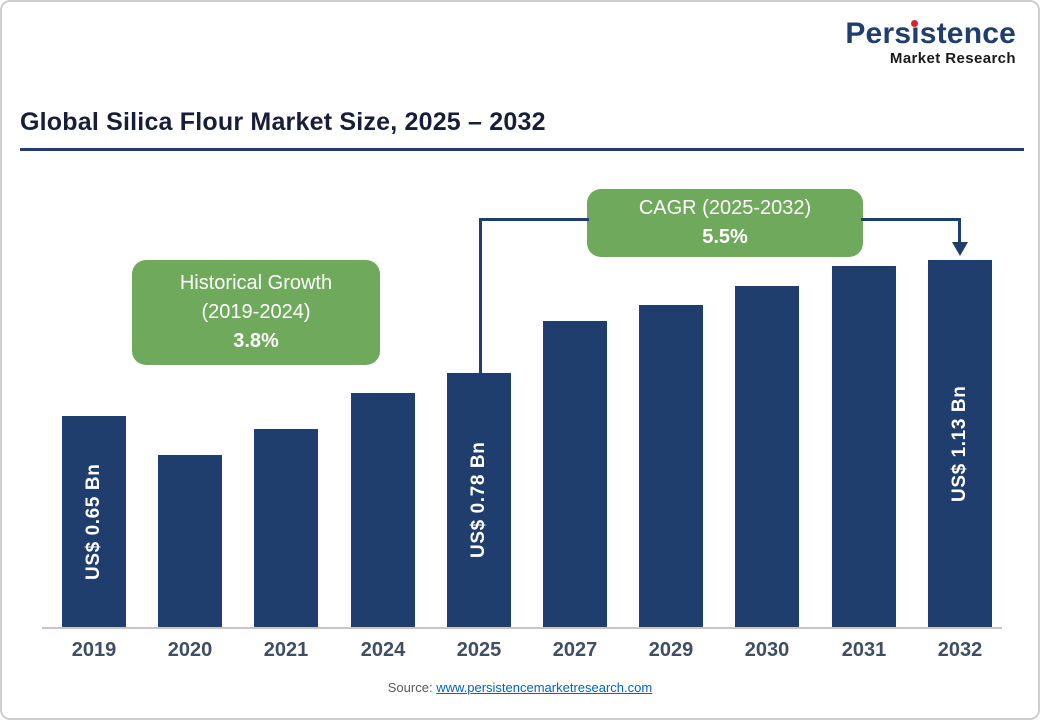 This screenshot has width=1040, height=720. Describe the element at coordinates (671, 466) in the screenshot. I see `bar-2029` at that location.